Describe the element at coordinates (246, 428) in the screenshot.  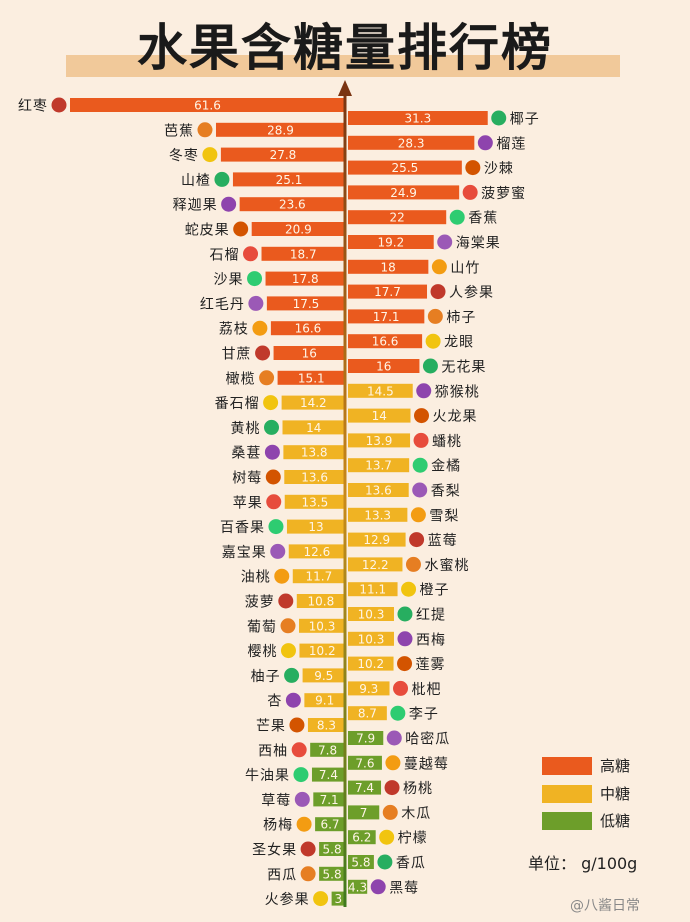
I see `category-label-left: 黄桃` at that location.